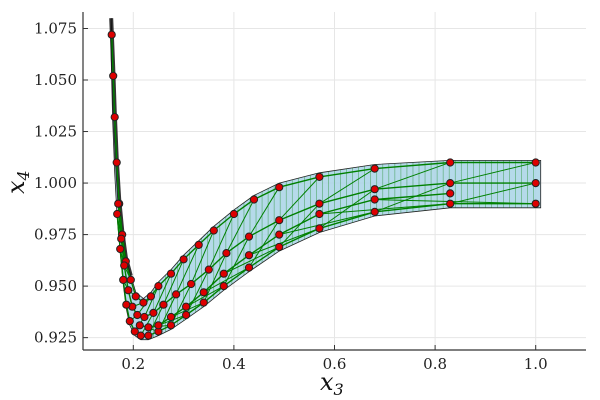  I want to click on y-tick-label: 0.975, so click(55, 235).